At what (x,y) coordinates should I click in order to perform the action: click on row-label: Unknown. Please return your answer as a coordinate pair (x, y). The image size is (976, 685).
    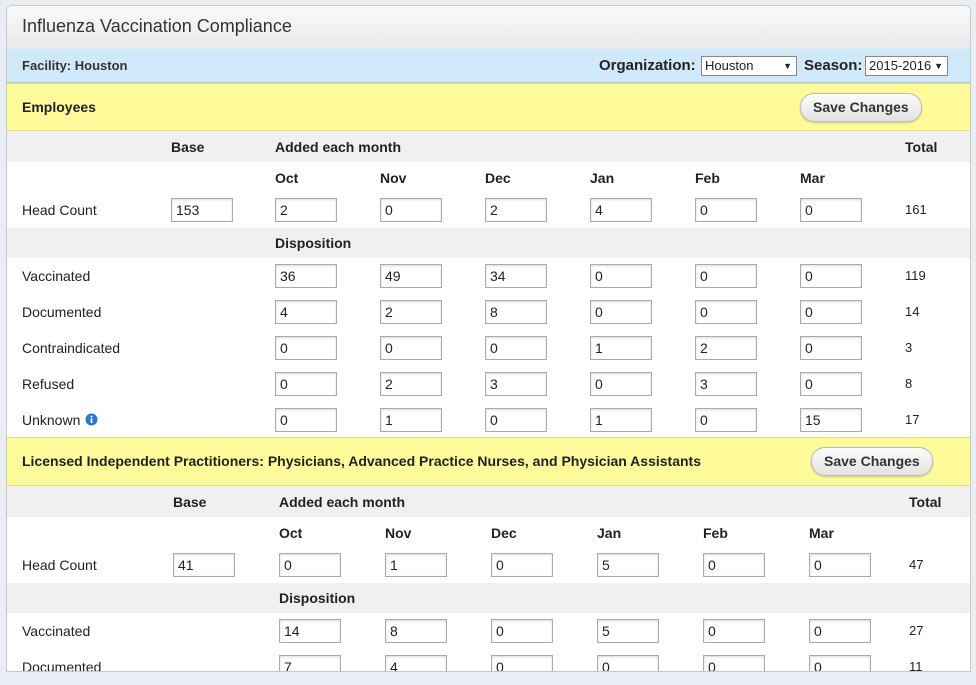
    Looking at the image, I should click on (60, 420).